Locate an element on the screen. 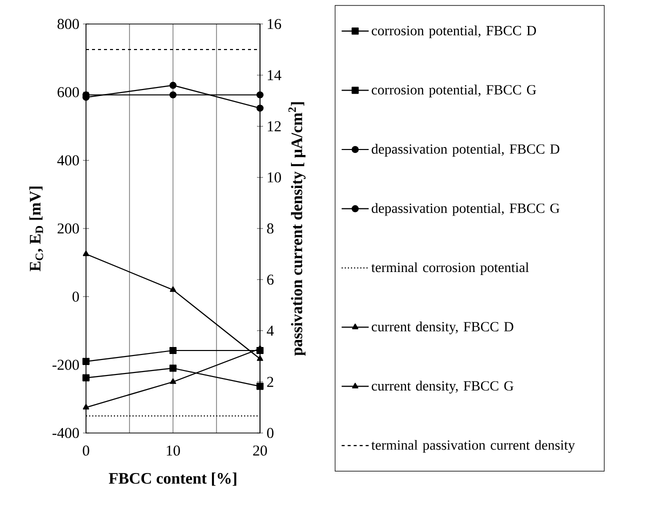  legend-label: corrosion potential, FBCC G is located at coordinates (454, 91).